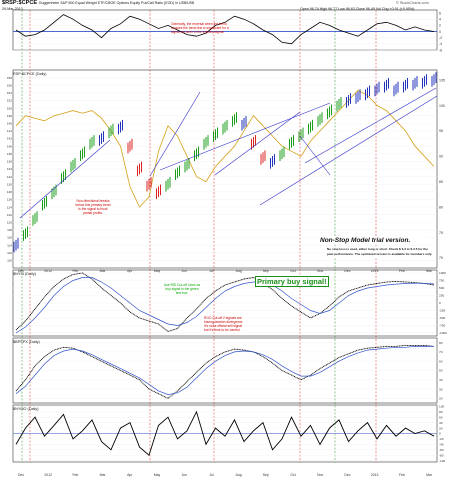 The width and height of the screenshot is (454, 480). Describe the element at coordinates (441, 296) in the screenshot. I see `y-tick-label: 250` at that location.